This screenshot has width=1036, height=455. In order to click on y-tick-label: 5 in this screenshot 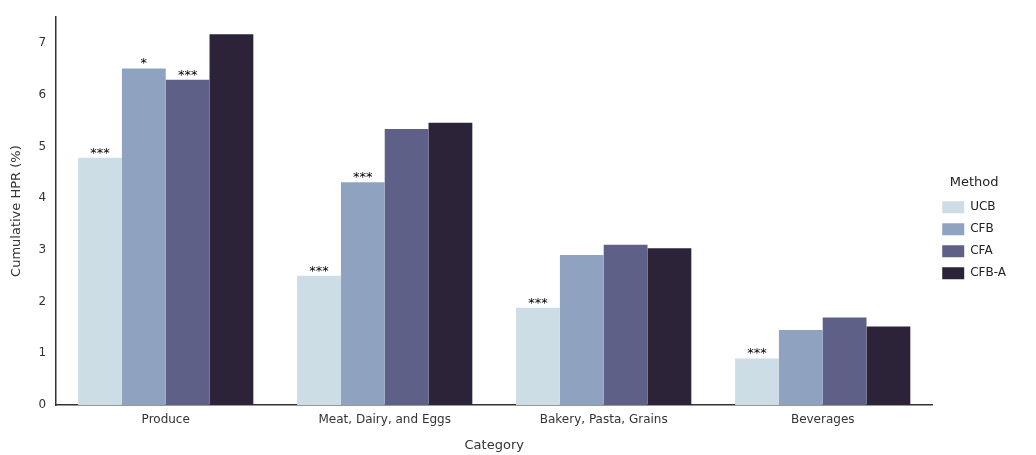, I will do `click(42, 145)`.